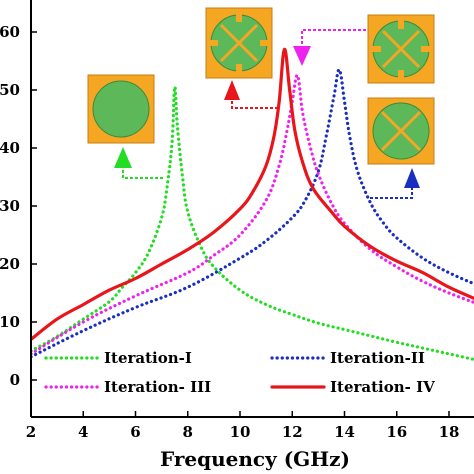 The image size is (474, 474). I want to click on legend-label-2: Iteration-II, so click(377, 358).